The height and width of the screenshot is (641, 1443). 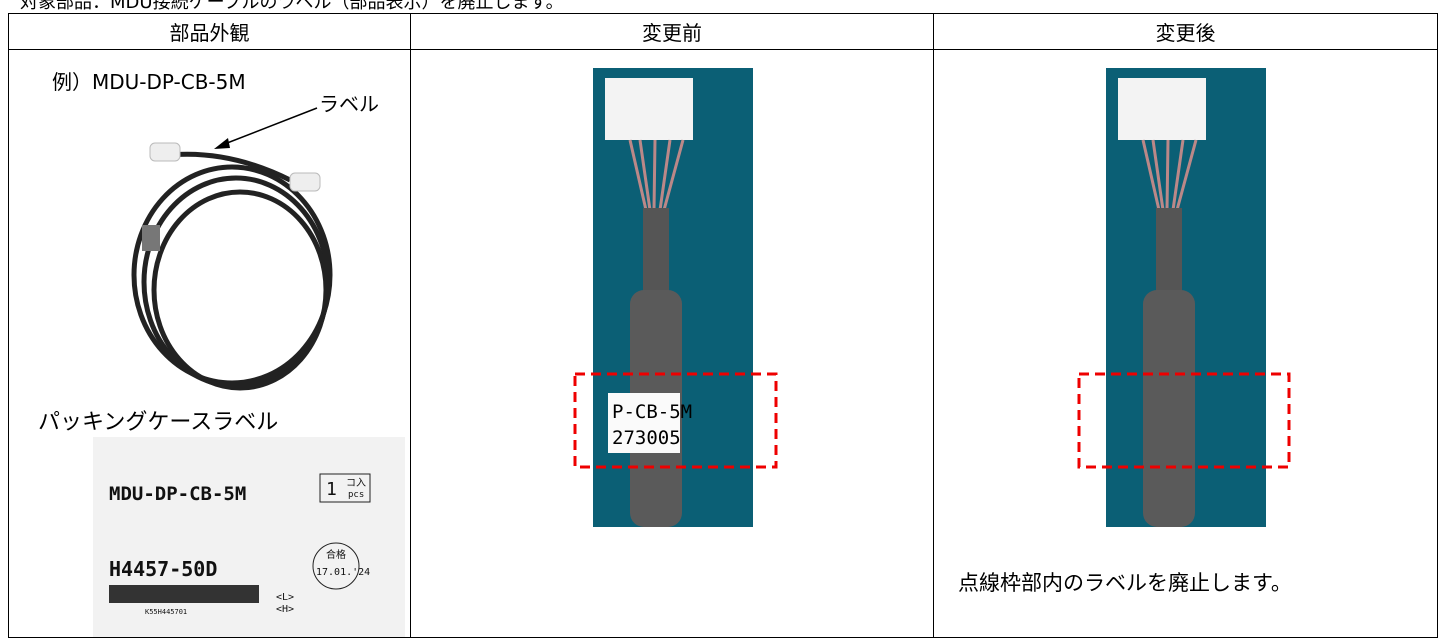 What do you see at coordinates (285, 609) in the screenshot?
I see `label-h: <H>` at bounding box center [285, 609].